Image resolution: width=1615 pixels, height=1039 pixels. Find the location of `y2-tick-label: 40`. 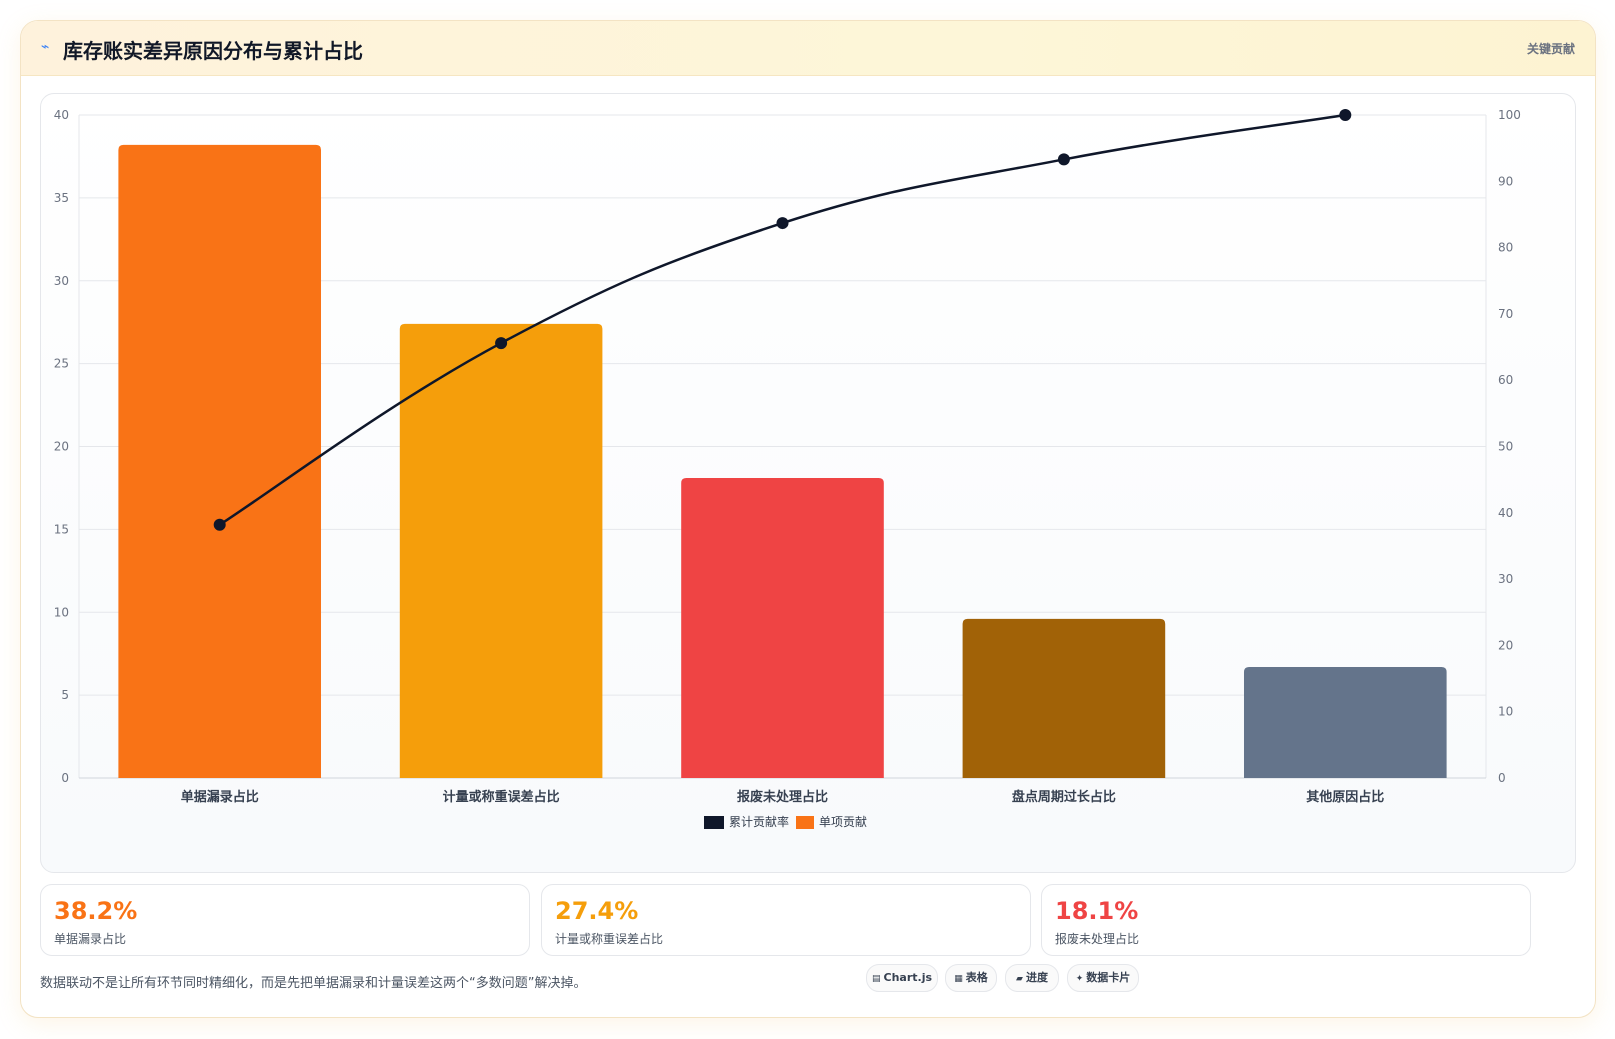

y2-tick-label: 40 is located at coordinates (1505, 513).